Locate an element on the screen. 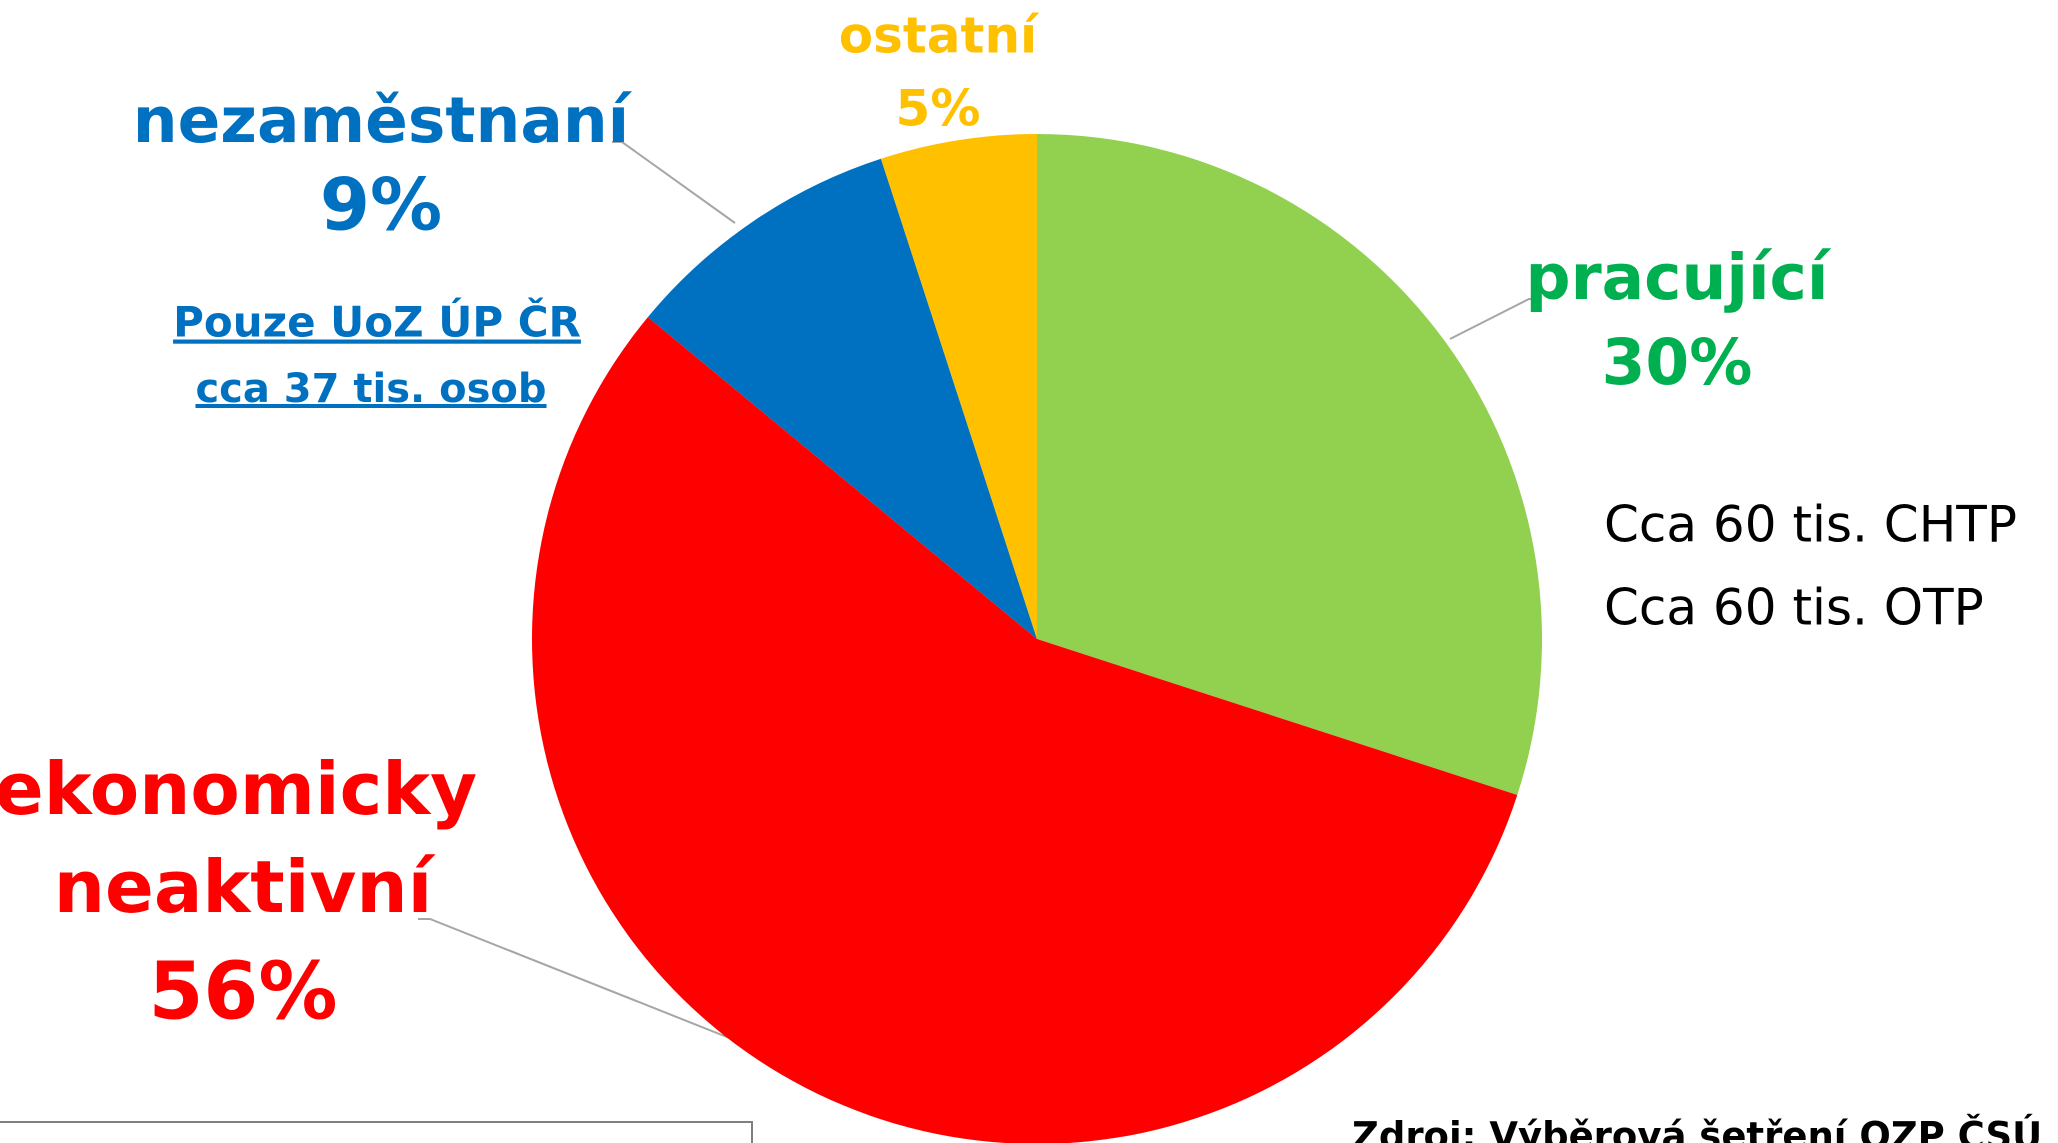 The height and width of the screenshot is (1143, 2058). category-label: nezaměstnaní is located at coordinates (383, 120).